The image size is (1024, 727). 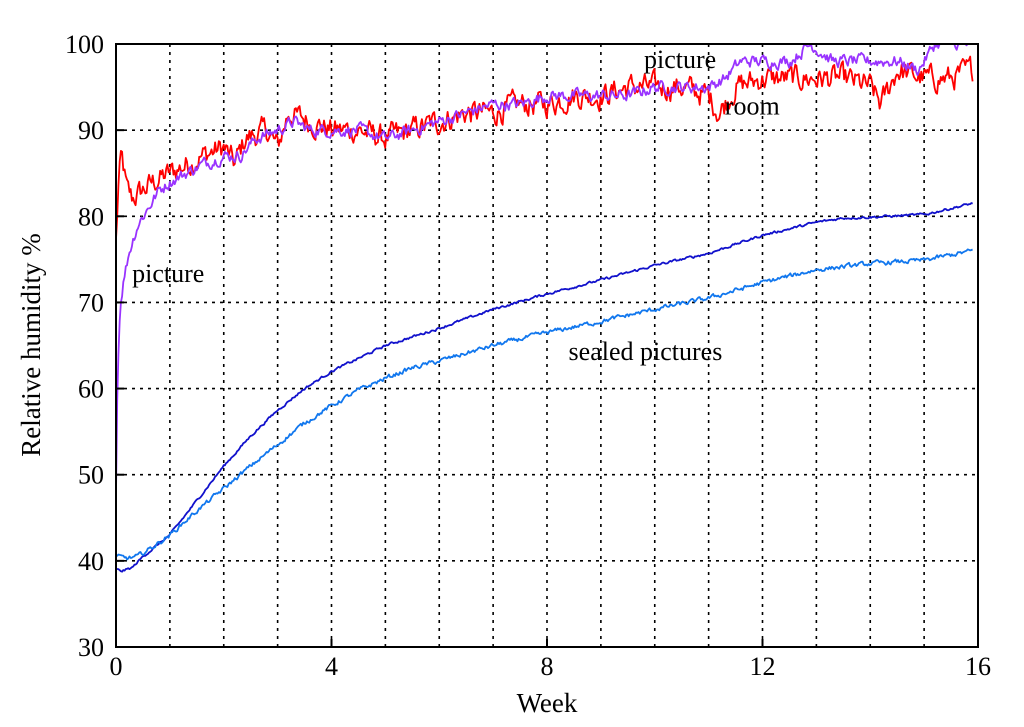 I want to click on series-annotation: room, so click(x=752, y=106).